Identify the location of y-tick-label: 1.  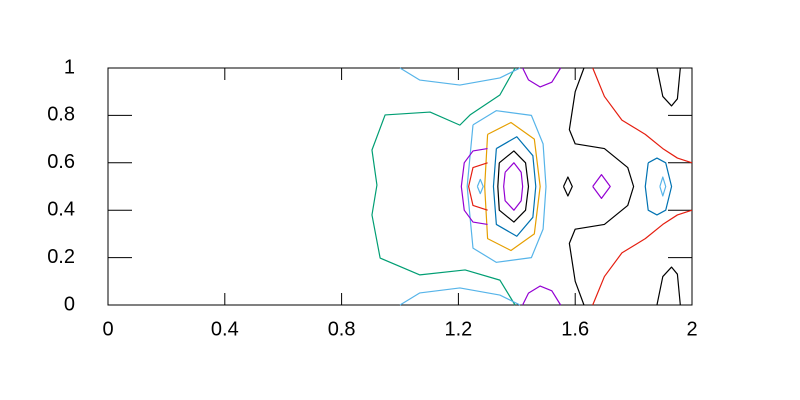
(69, 67).